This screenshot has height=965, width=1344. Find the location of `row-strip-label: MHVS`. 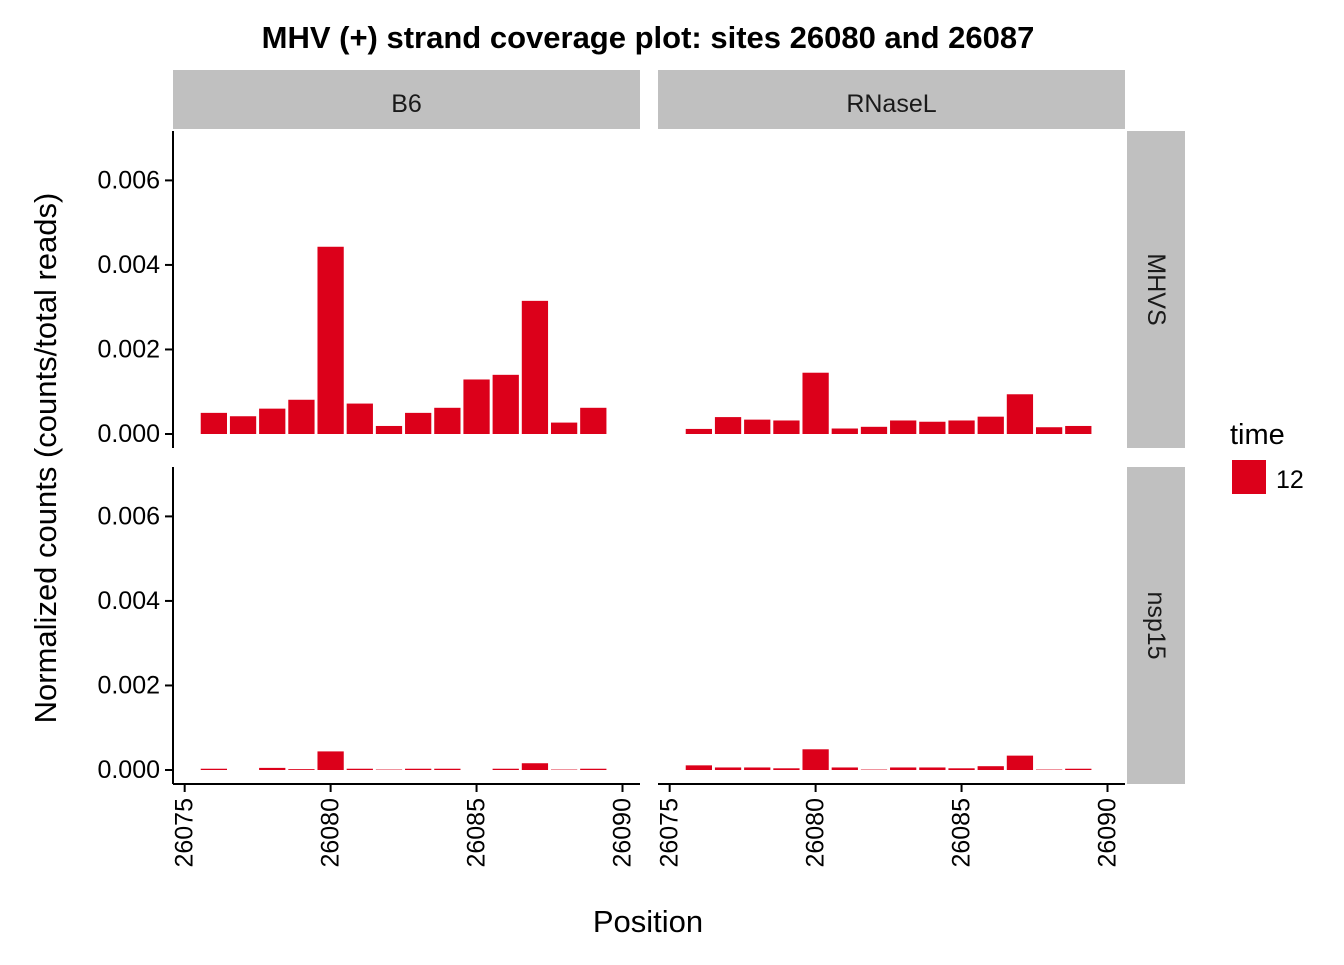

row-strip-label: MHVS is located at coordinates (1156, 289).